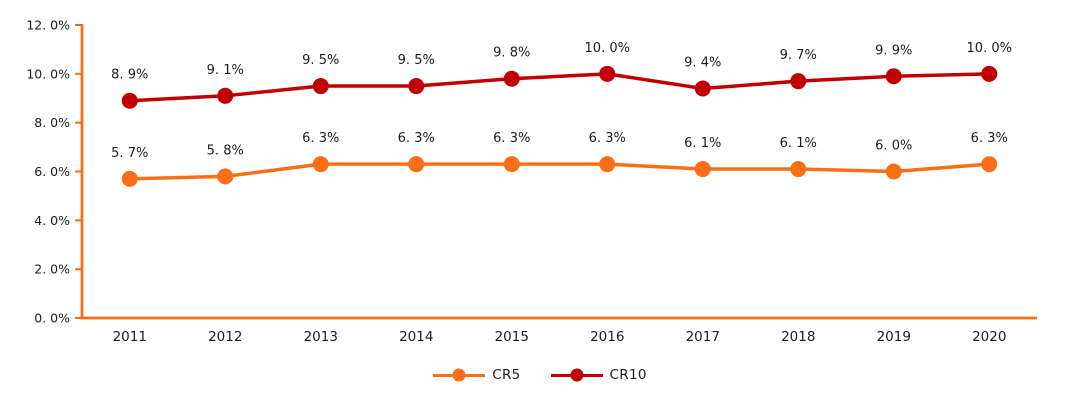 This screenshot has height=420, width=1080. Describe the element at coordinates (225, 337) in the screenshot. I see `x-tick-label: 2012` at that location.